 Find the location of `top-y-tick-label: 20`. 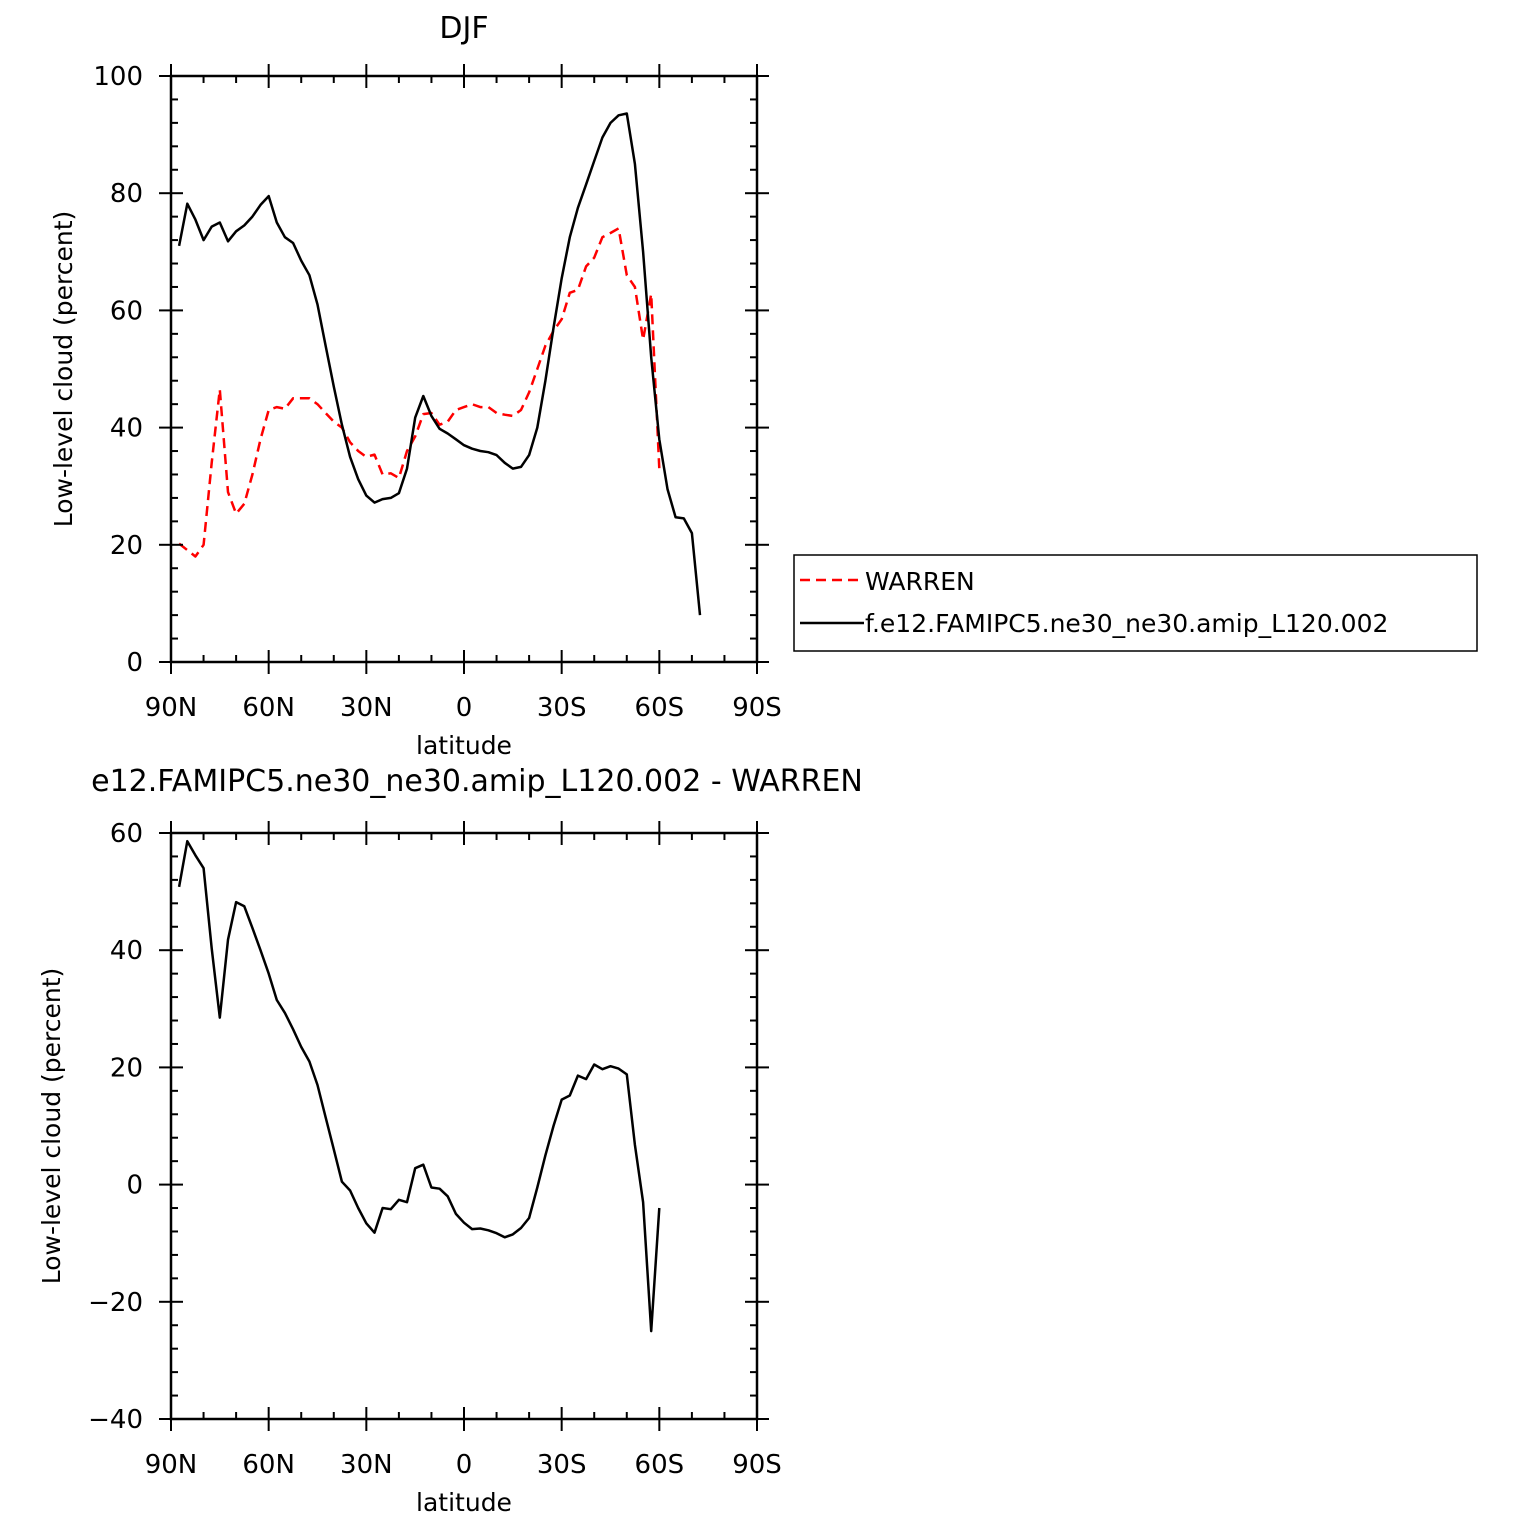

top-y-tick-label: 20 is located at coordinates (126, 546).